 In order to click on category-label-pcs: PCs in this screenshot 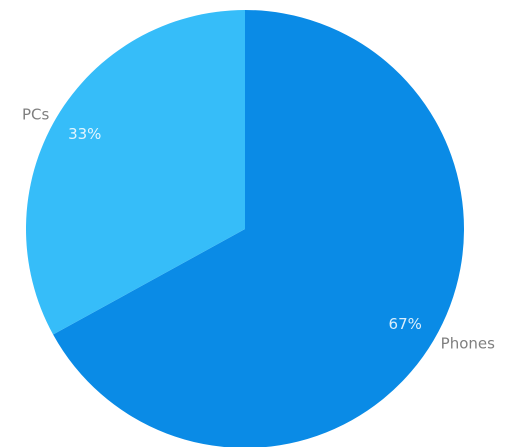, I will do `click(36, 114)`.